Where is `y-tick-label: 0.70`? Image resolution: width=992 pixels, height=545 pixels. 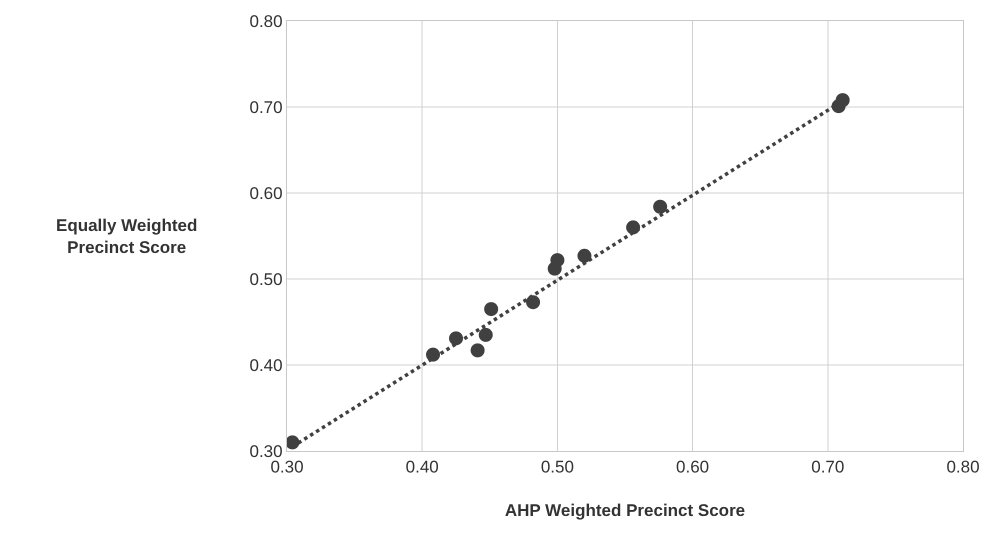
y-tick-label: 0.70 is located at coordinates (266, 107).